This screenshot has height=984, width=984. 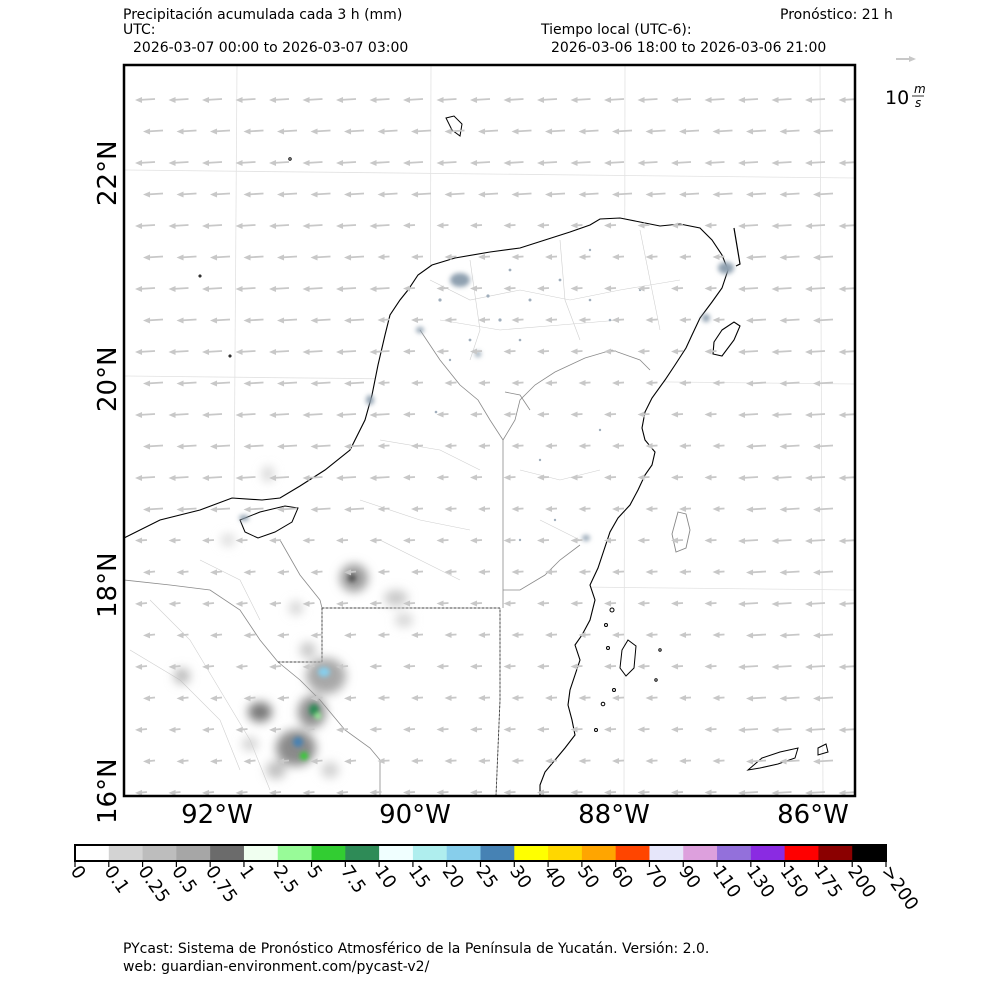 What do you see at coordinates (726, 882) in the screenshot?
I see `colorbar-tick-label: 110` at bounding box center [726, 882].